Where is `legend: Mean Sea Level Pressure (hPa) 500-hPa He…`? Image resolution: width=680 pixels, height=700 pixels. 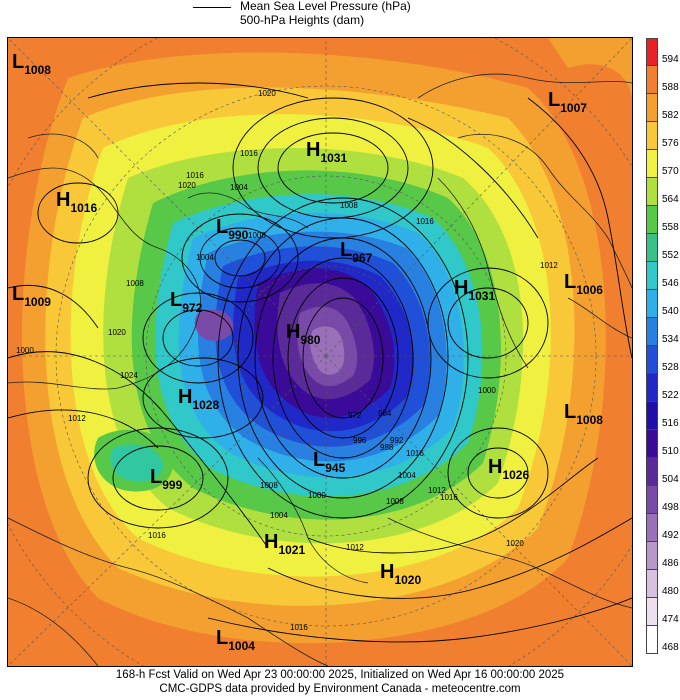 legend: Mean Sea Level Pressure (hPa) 500-hPa He… is located at coordinates (340, 18).